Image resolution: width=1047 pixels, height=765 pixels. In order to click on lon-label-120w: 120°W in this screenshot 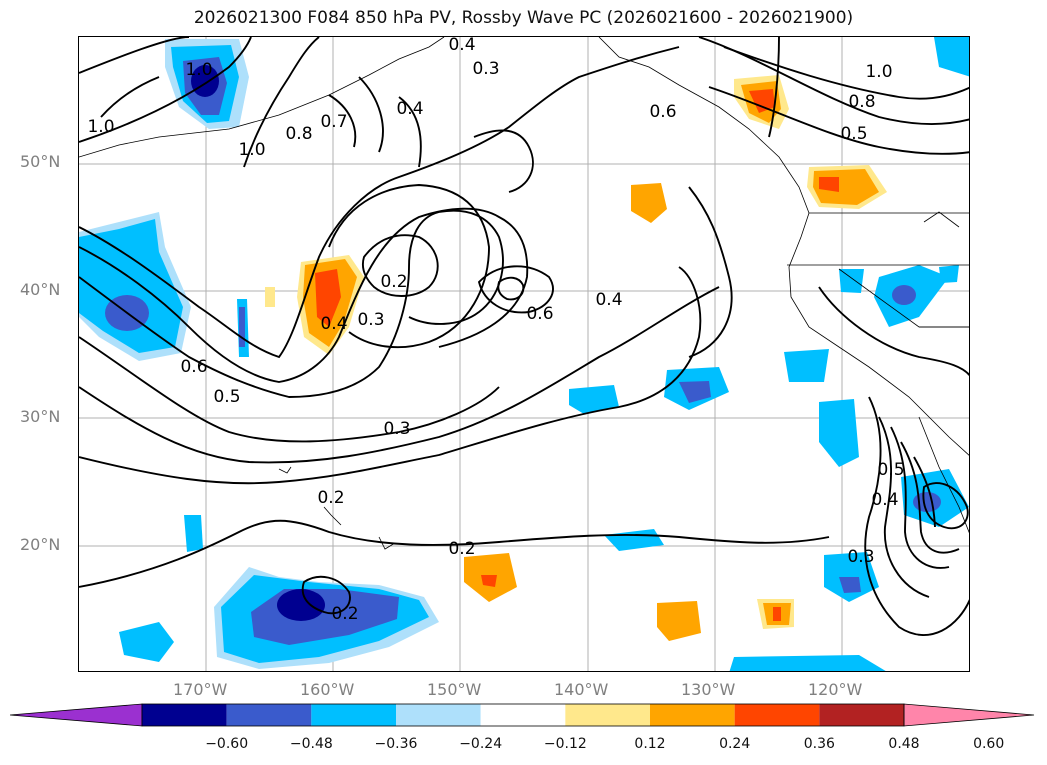, I will do `click(835, 689)`.